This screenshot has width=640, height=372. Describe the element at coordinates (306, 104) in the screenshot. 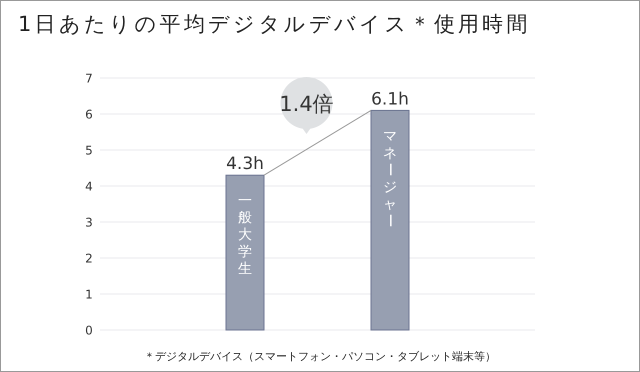

I see `annotation: 1.4倍` at that location.